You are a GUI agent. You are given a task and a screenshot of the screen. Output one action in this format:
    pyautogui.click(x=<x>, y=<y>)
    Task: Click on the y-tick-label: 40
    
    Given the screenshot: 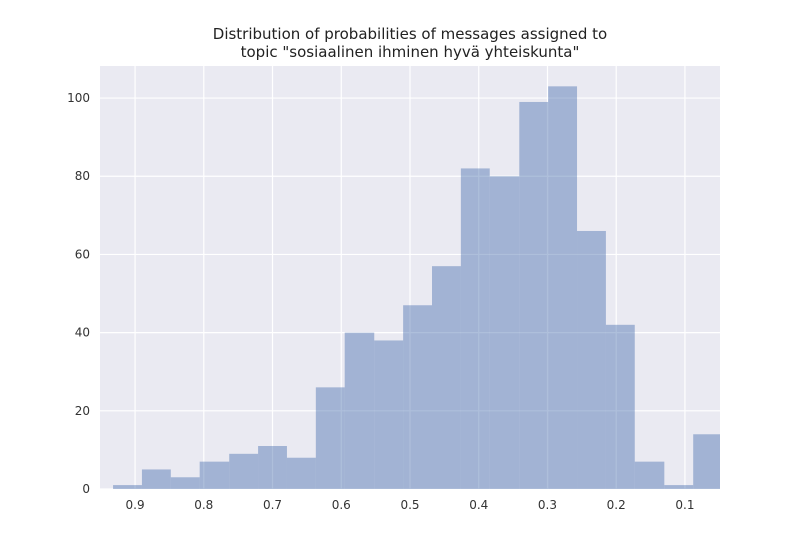 What is the action you would take?
    pyautogui.click(x=82, y=333)
    